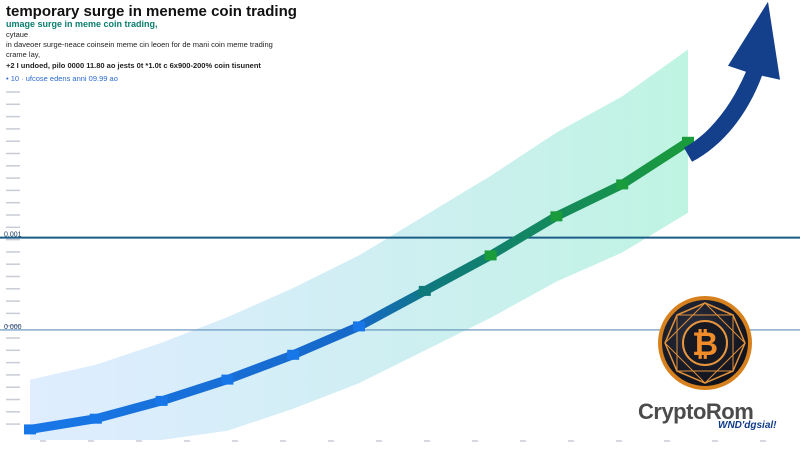 This screenshot has height=457, width=800. I want to click on bitcoin-logo: ₿, so click(705, 343).